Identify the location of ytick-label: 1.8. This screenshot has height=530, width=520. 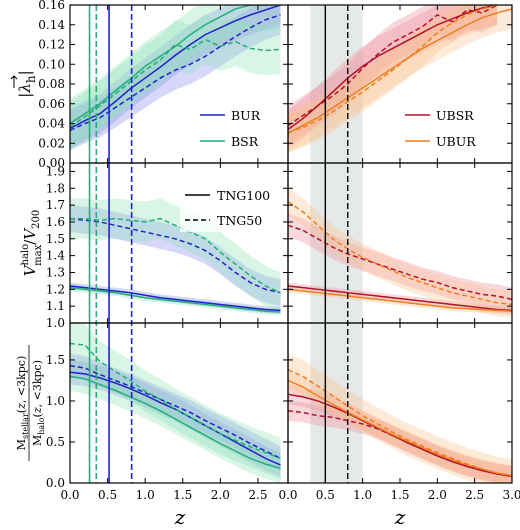
(55, 188).